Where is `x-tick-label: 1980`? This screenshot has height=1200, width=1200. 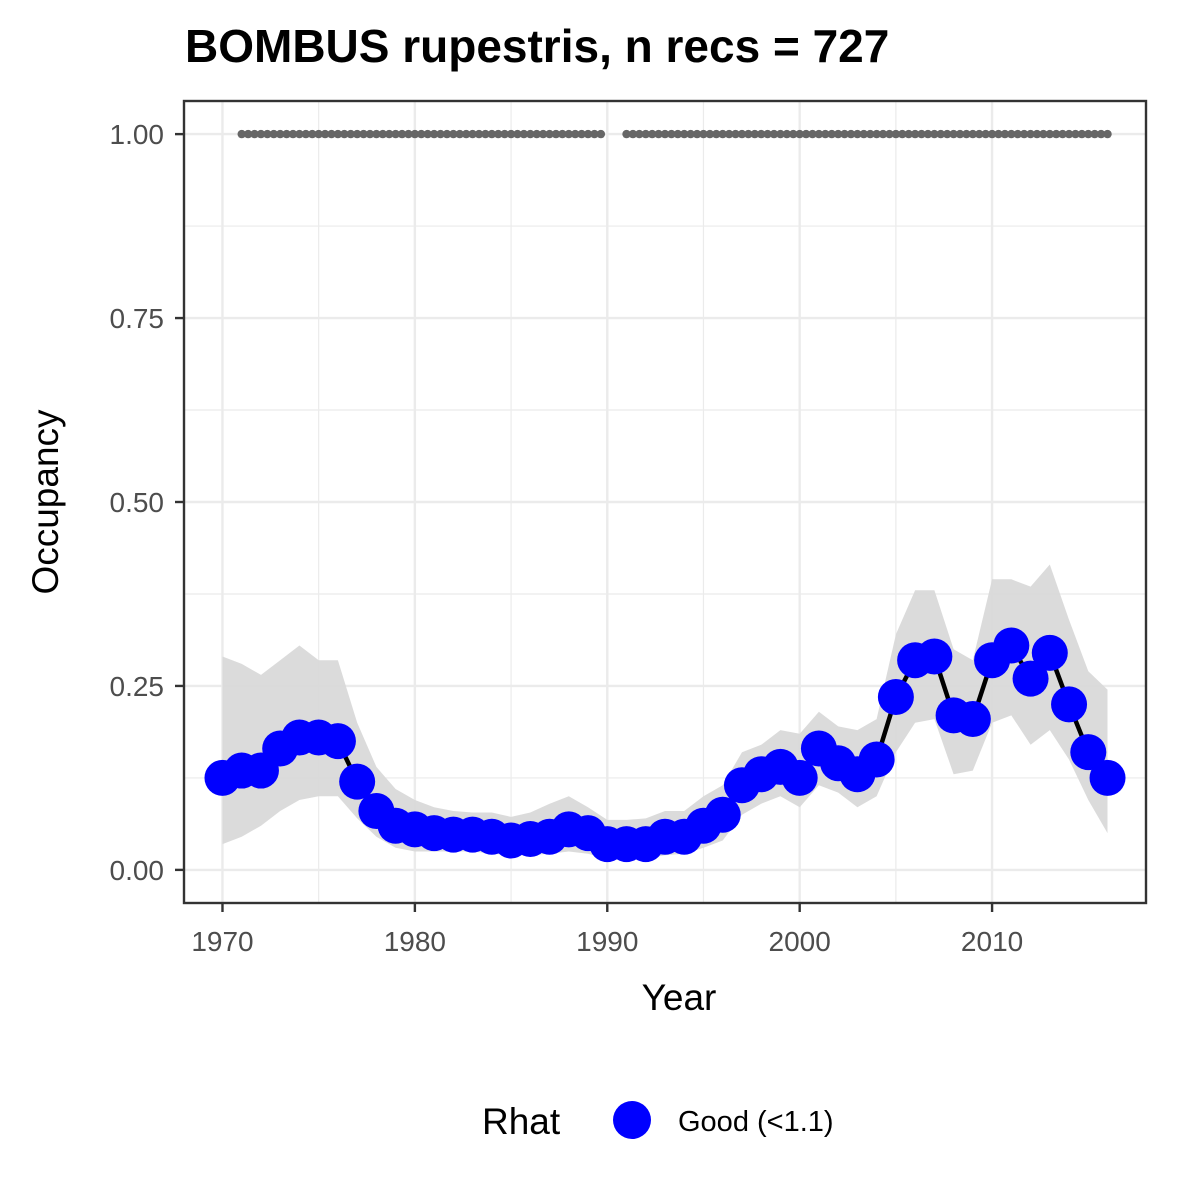
x-tick-label: 1980 is located at coordinates (415, 941).